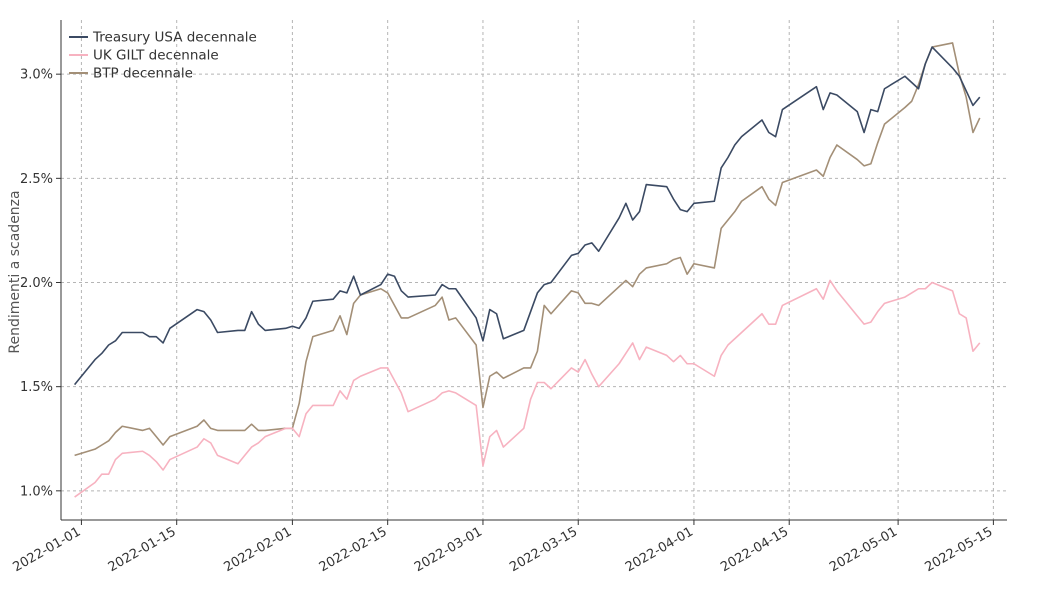  I want to click on y-tick-label: 2.0%, so click(36, 283).